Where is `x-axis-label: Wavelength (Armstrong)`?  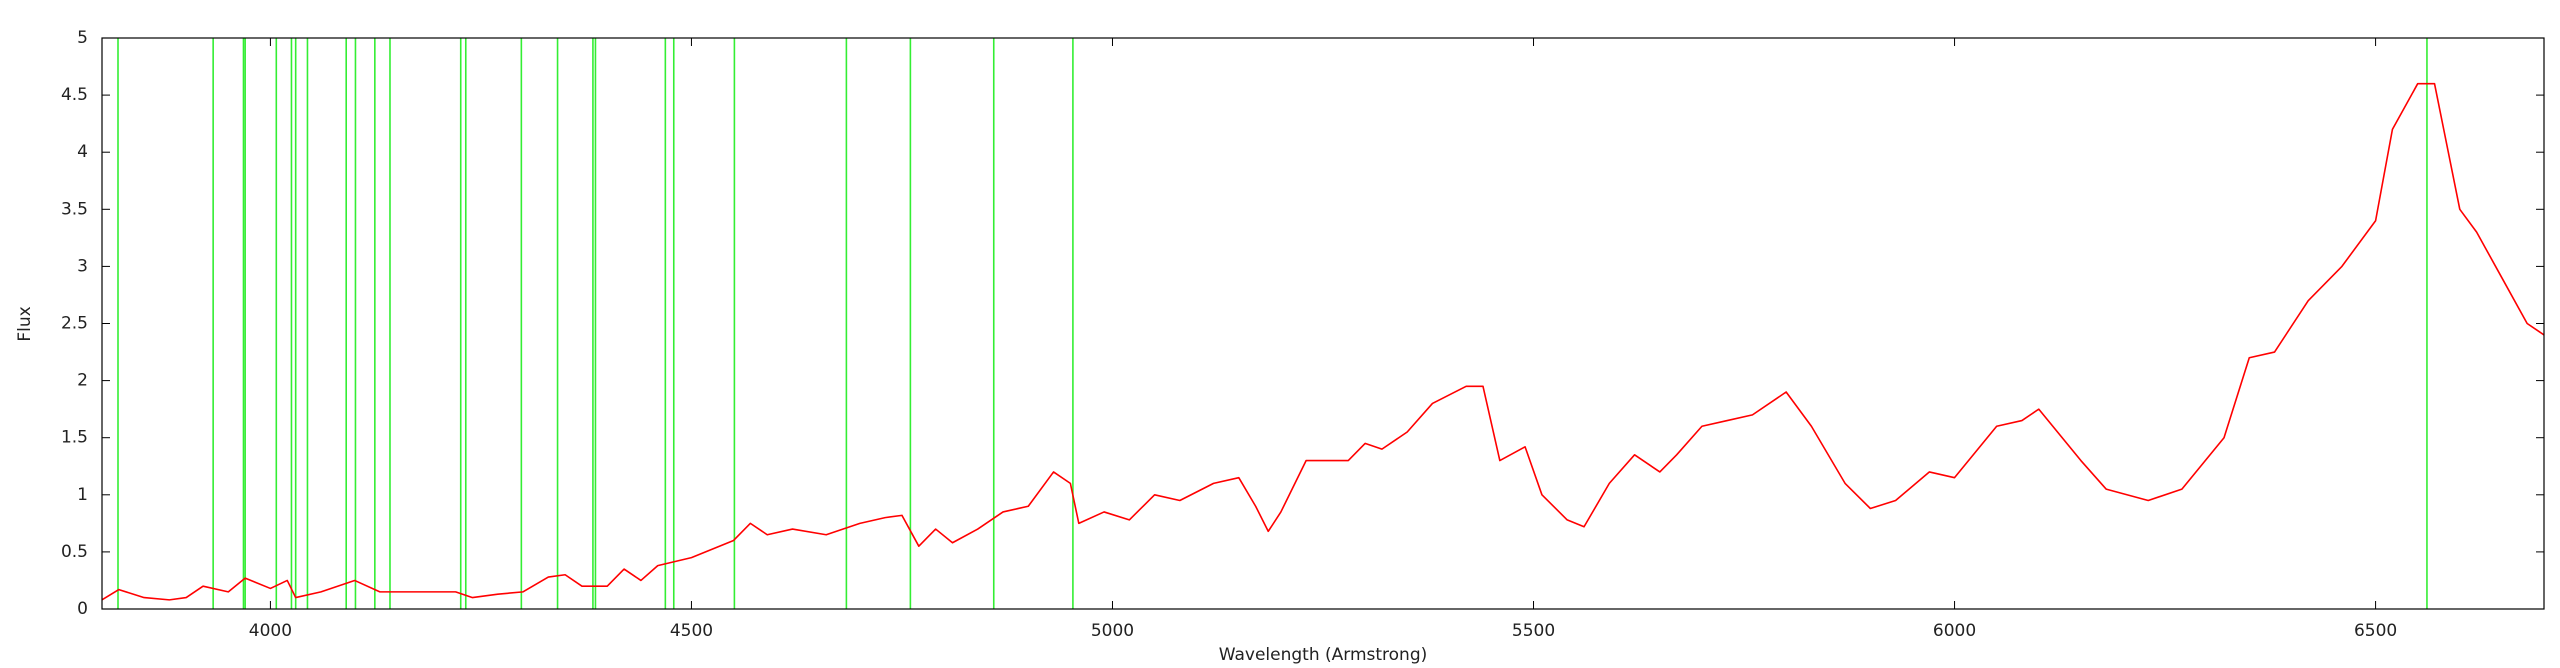 x-axis-label: Wavelength (Armstrong) is located at coordinates (1323, 655).